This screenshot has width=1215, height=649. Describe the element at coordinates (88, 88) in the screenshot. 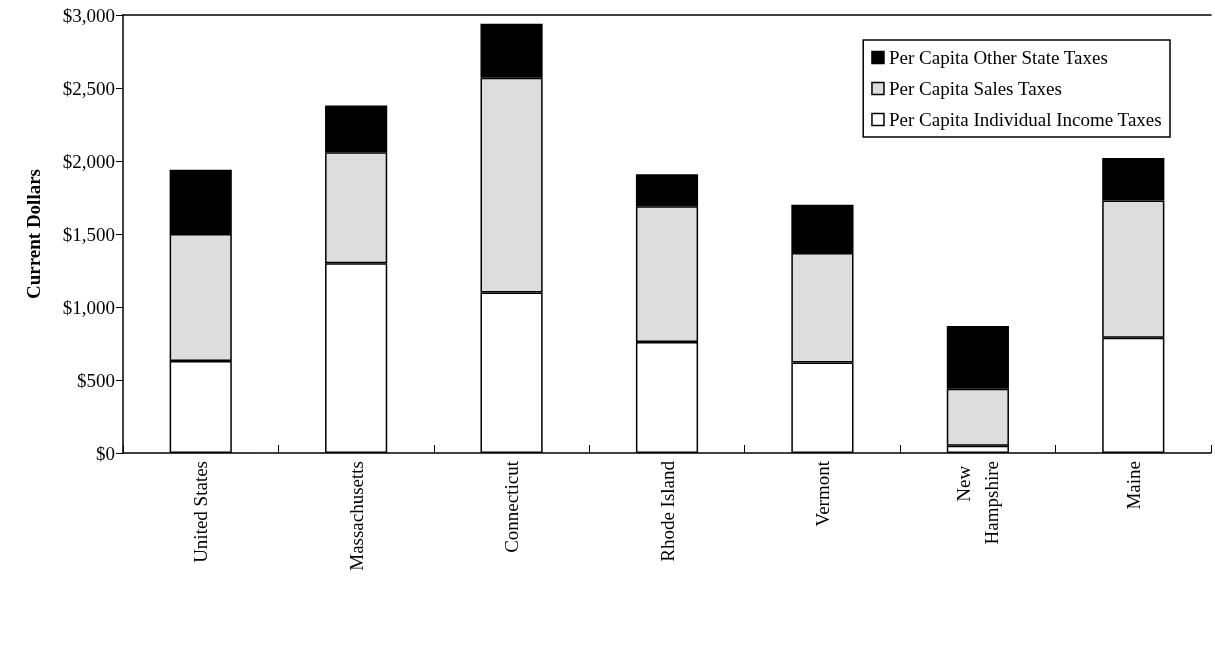

I see `y-tick-label: $2,500` at that location.